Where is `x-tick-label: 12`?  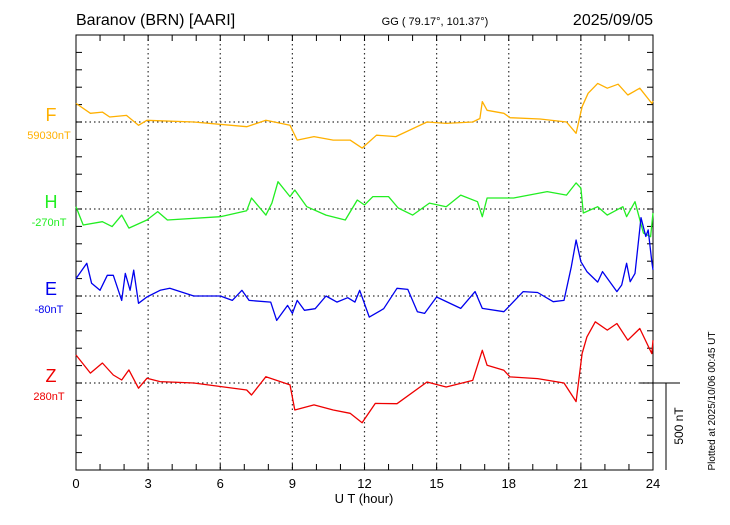 x-tick-label: 12 is located at coordinates (364, 483).